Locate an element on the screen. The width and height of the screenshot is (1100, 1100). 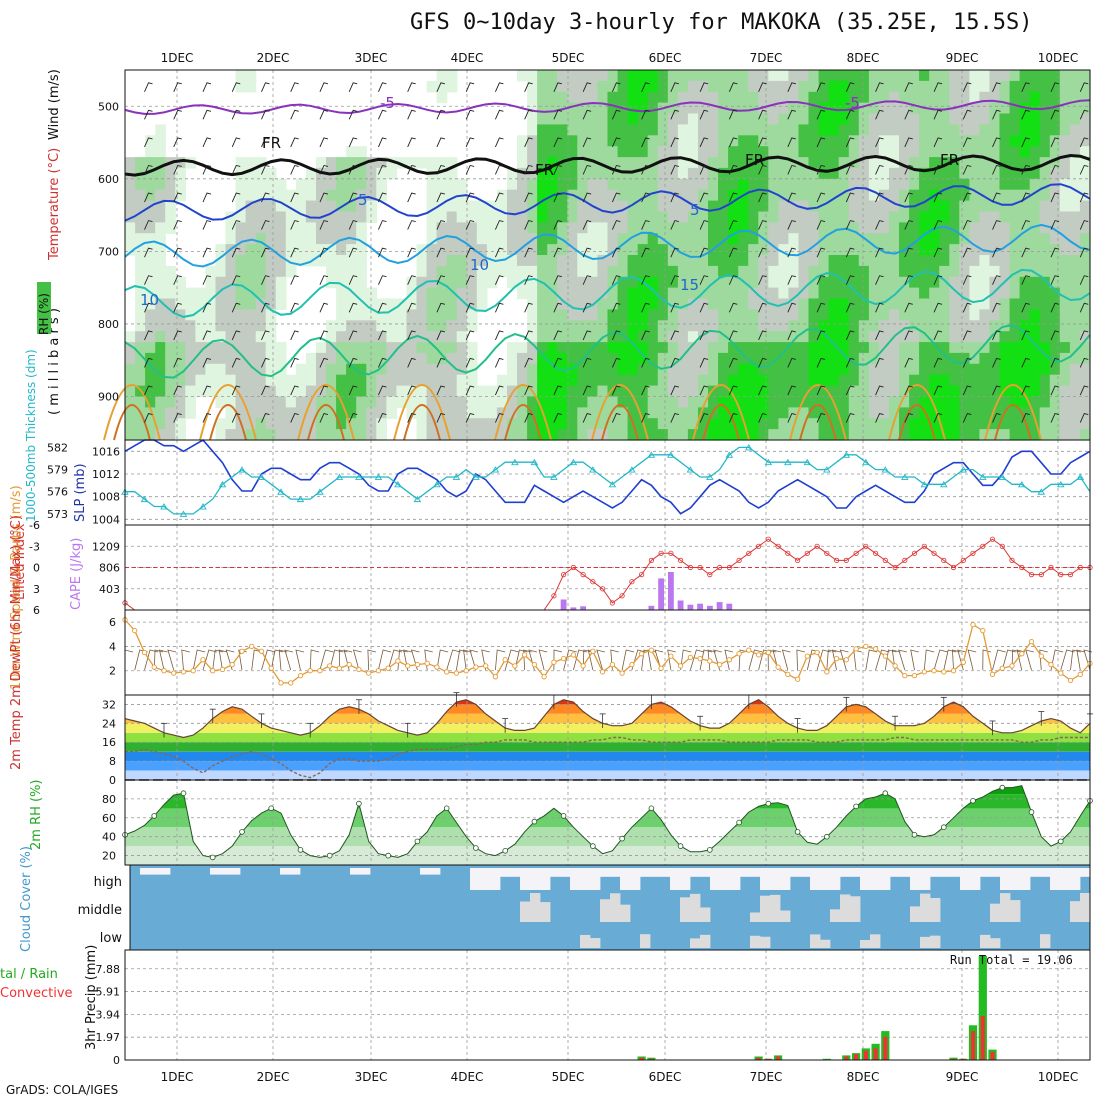
ylabel-wind: Wind (m/s) is located at coordinates (54, 104).